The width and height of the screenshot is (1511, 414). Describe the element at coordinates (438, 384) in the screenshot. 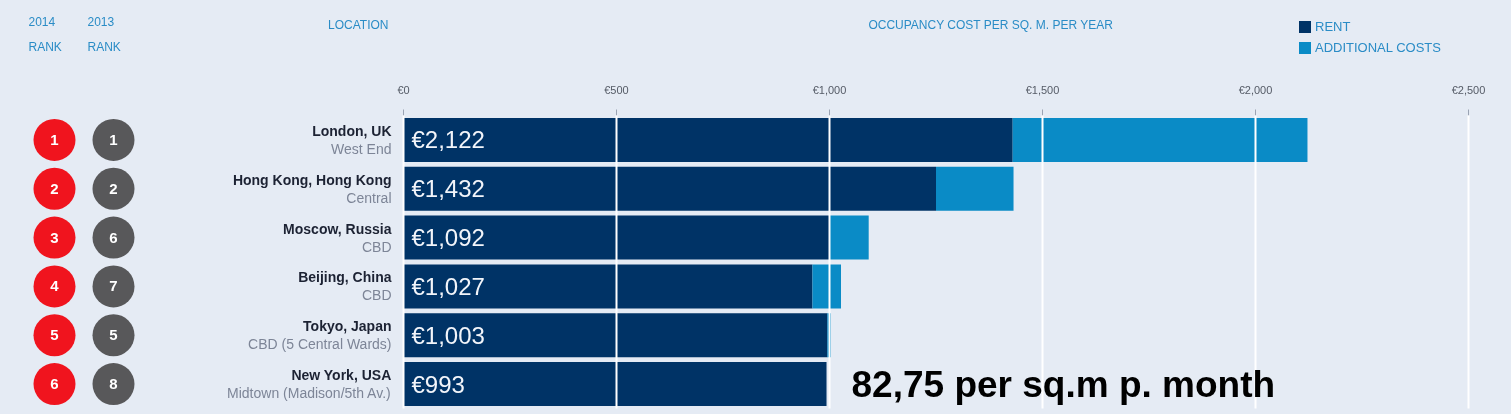

I see `total-label: €993` at that location.